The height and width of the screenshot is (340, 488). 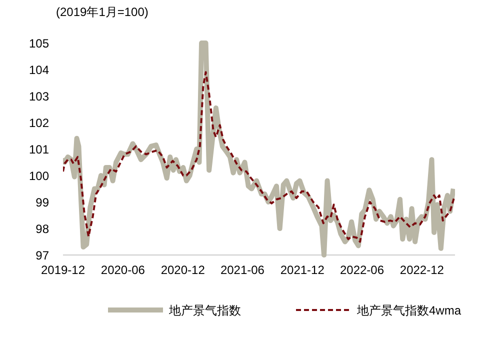 I want to click on y-tick-label: 105, so click(x=39, y=43).